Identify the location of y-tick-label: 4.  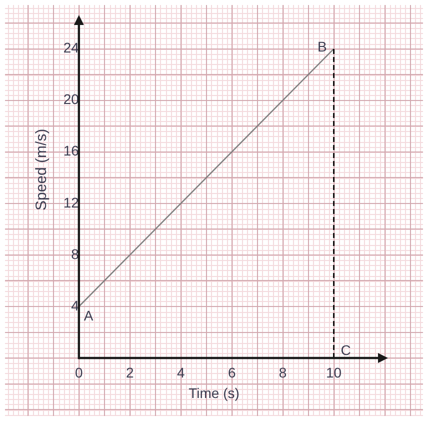
(75, 305).